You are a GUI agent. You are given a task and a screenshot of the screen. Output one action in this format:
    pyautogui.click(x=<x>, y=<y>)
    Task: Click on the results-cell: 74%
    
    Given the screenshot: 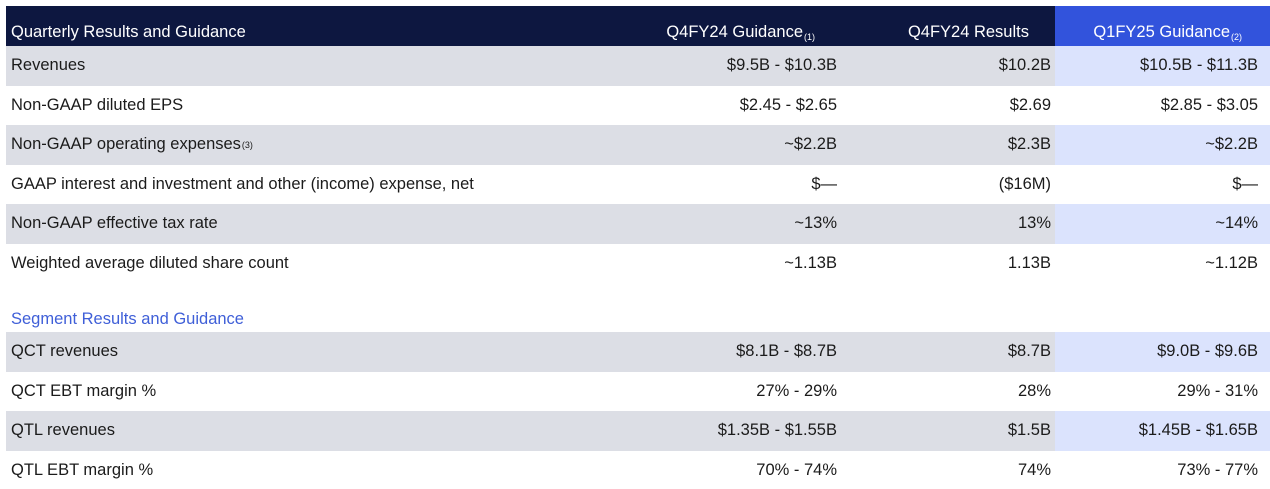 What is the action you would take?
    pyautogui.click(x=1034, y=469)
    